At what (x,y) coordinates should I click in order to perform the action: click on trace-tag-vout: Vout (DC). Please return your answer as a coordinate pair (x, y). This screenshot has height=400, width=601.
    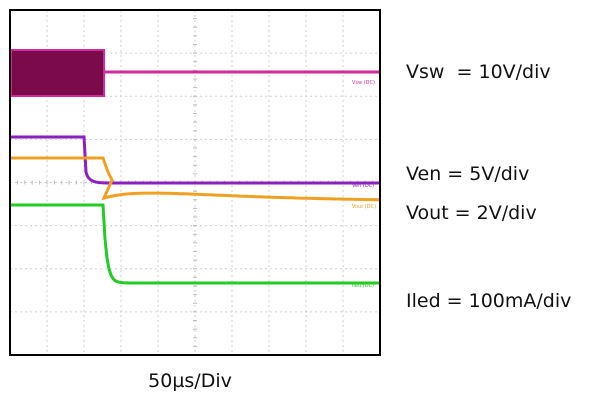
    Looking at the image, I should click on (364, 207).